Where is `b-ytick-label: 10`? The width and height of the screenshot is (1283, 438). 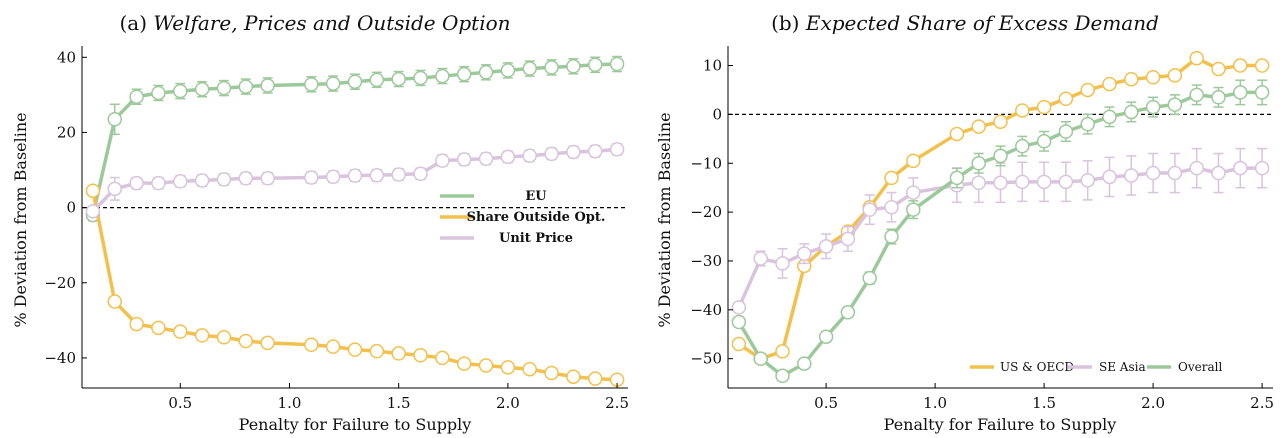 b-ytick-label: 10 is located at coordinates (712, 66).